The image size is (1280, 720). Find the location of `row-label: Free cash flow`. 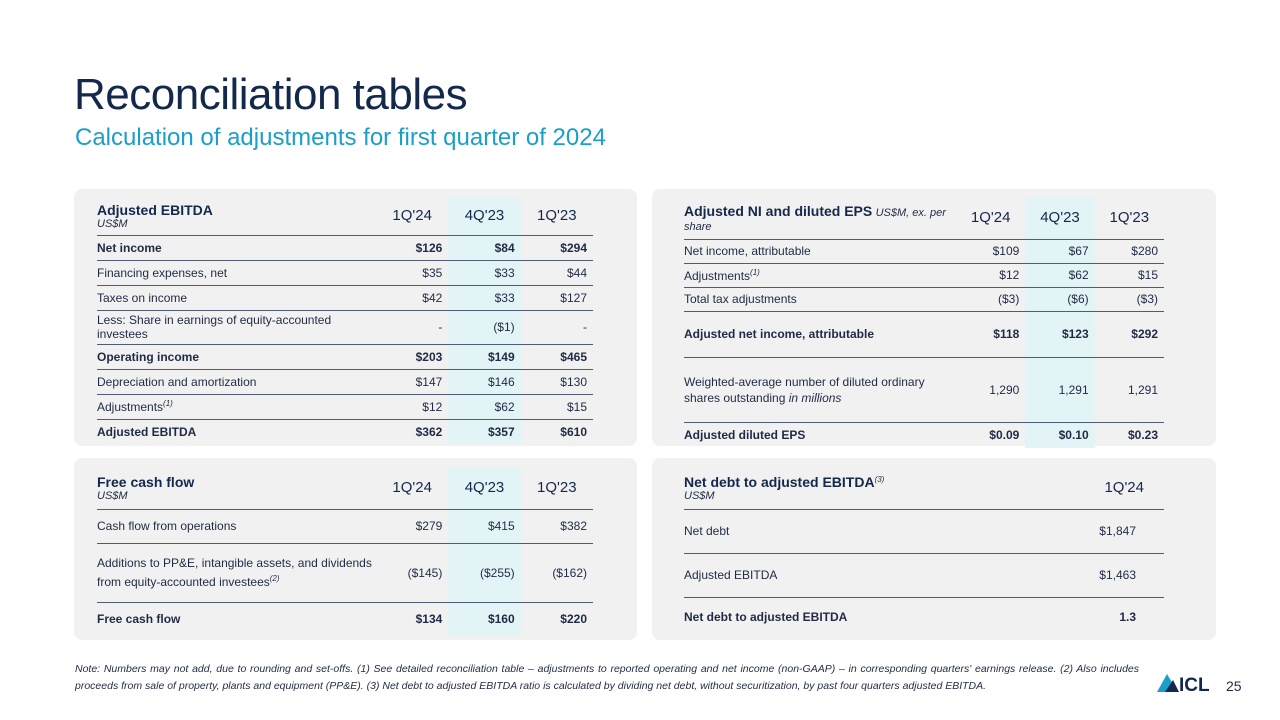

row-label: Free cash flow is located at coordinates (139, 619).